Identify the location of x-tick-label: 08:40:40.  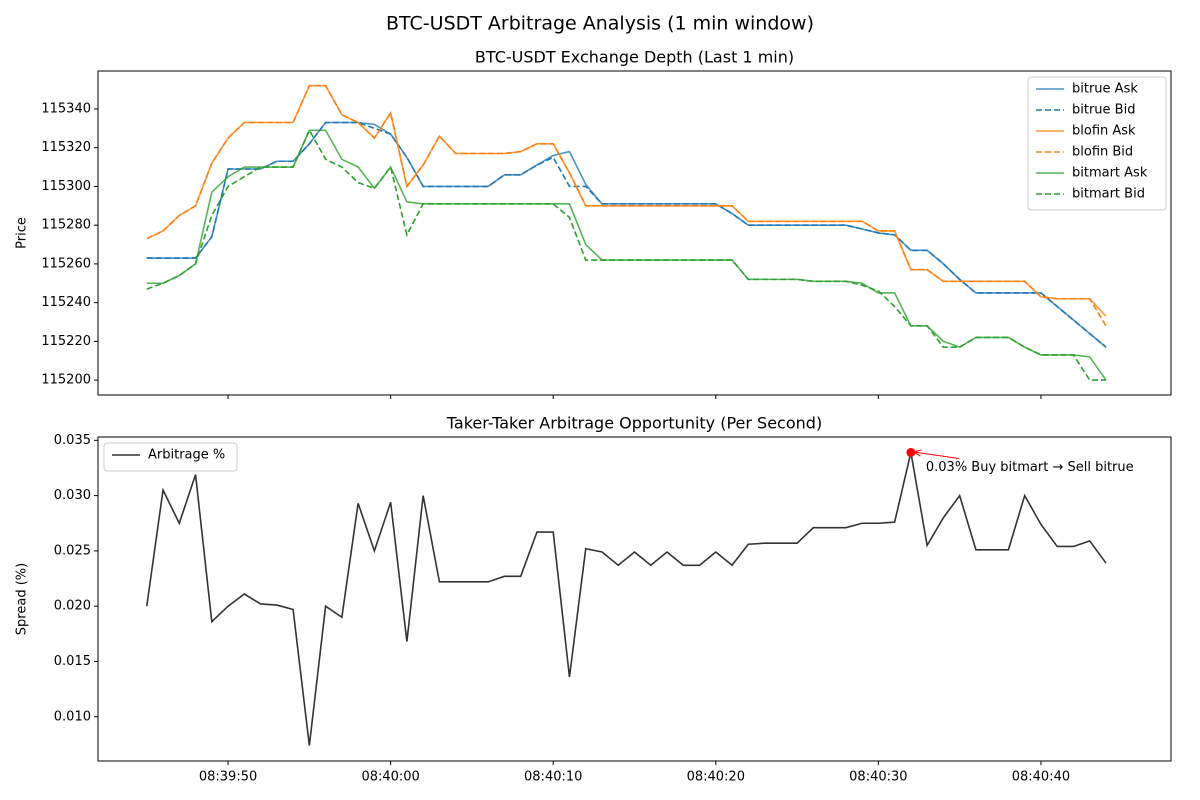
(1041, 777).